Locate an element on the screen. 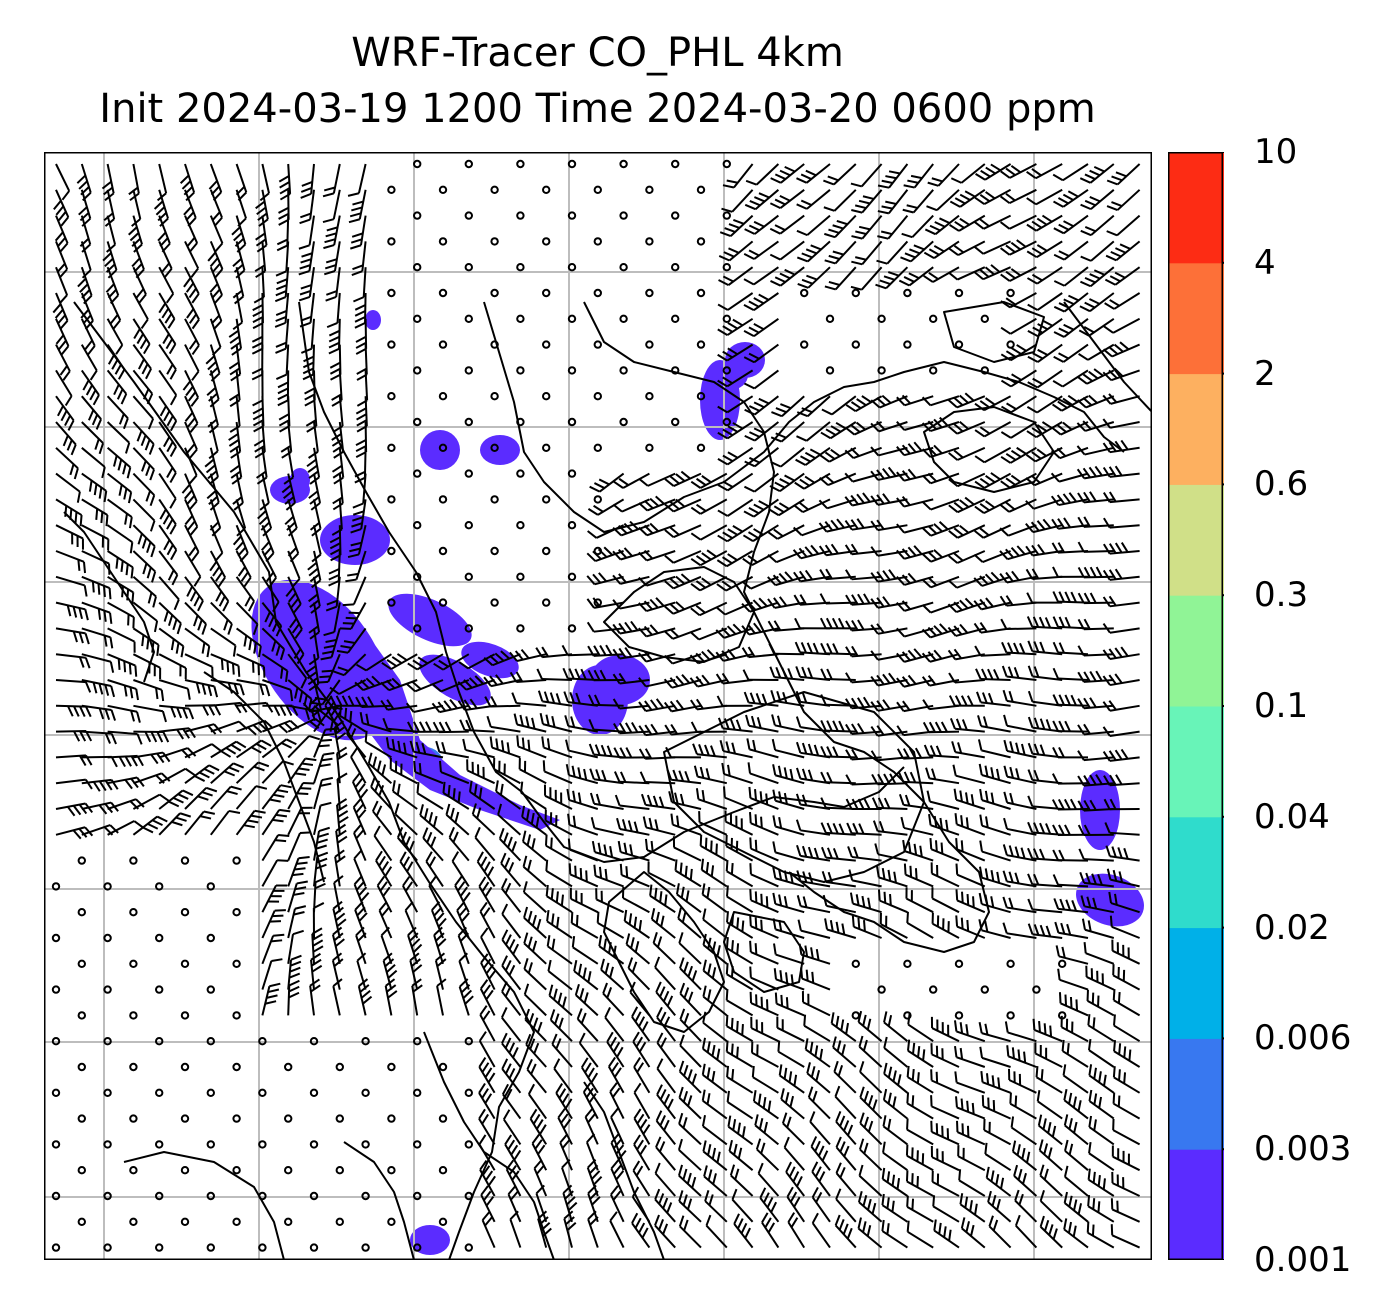  coastline-west-inlet is located at coordinates (109, 597).